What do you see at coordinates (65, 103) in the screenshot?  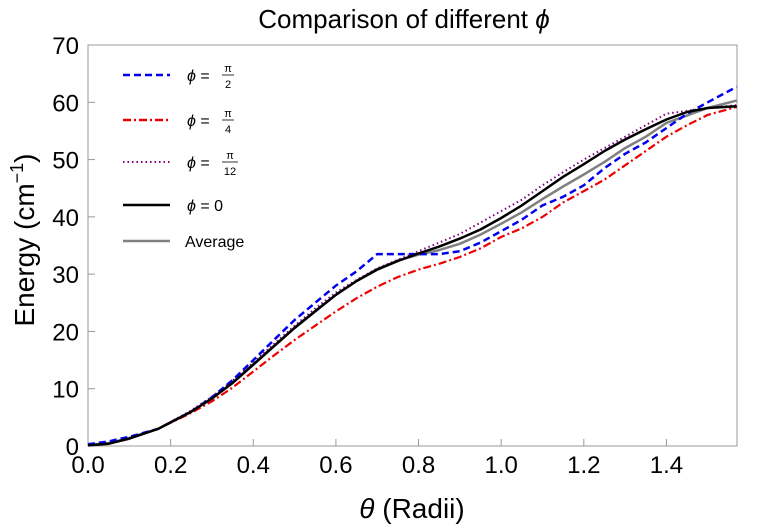 I see `y-tick-label: 60` at bounding box center [65, 103].